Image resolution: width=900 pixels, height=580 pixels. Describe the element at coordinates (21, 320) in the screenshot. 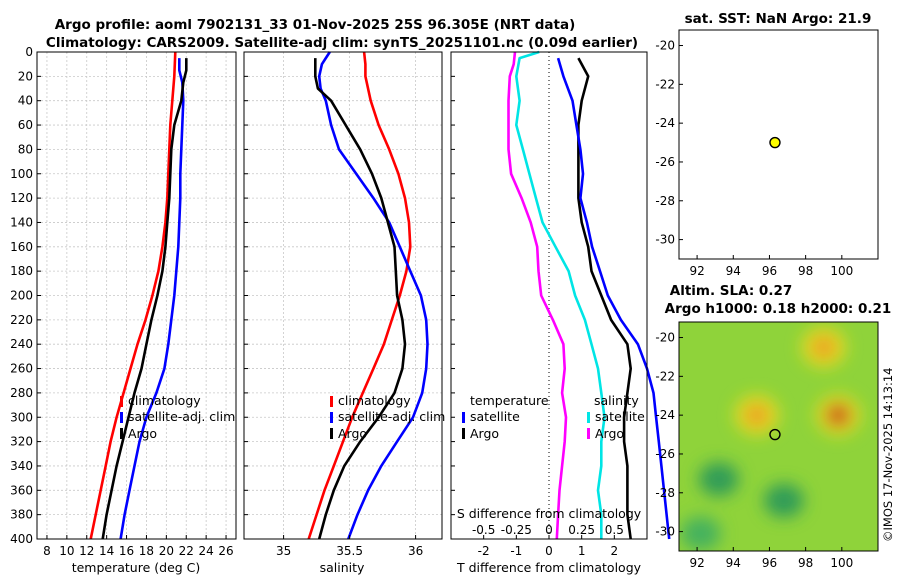

I see `y-tick-label: 220` at that location.